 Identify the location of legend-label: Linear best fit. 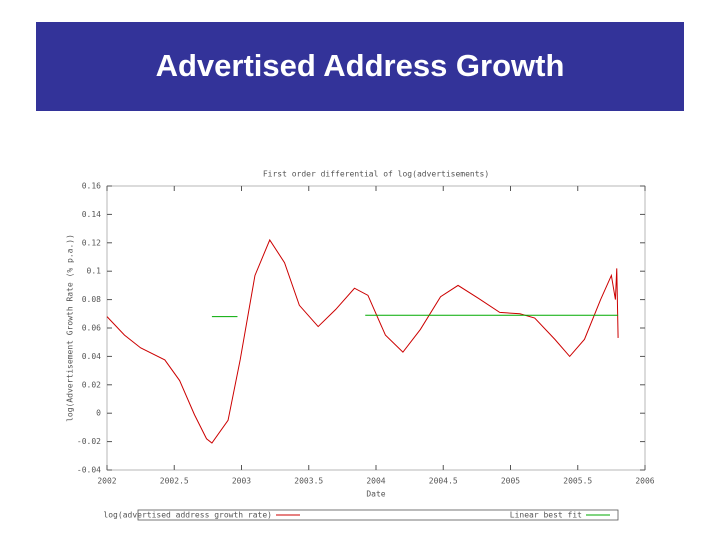
(546, 515).